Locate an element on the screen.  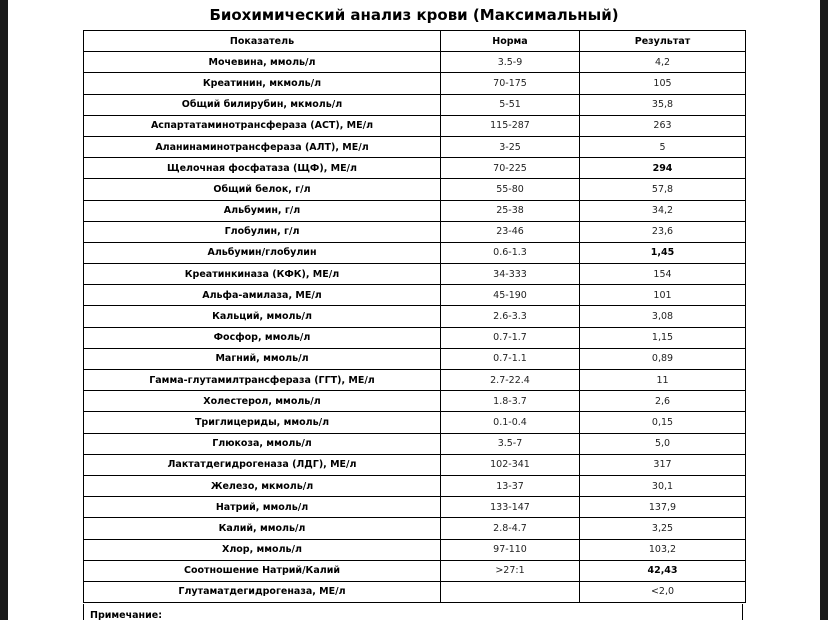
indicator-cell: Общий белок, г/л is located at coordinates (262, 189).